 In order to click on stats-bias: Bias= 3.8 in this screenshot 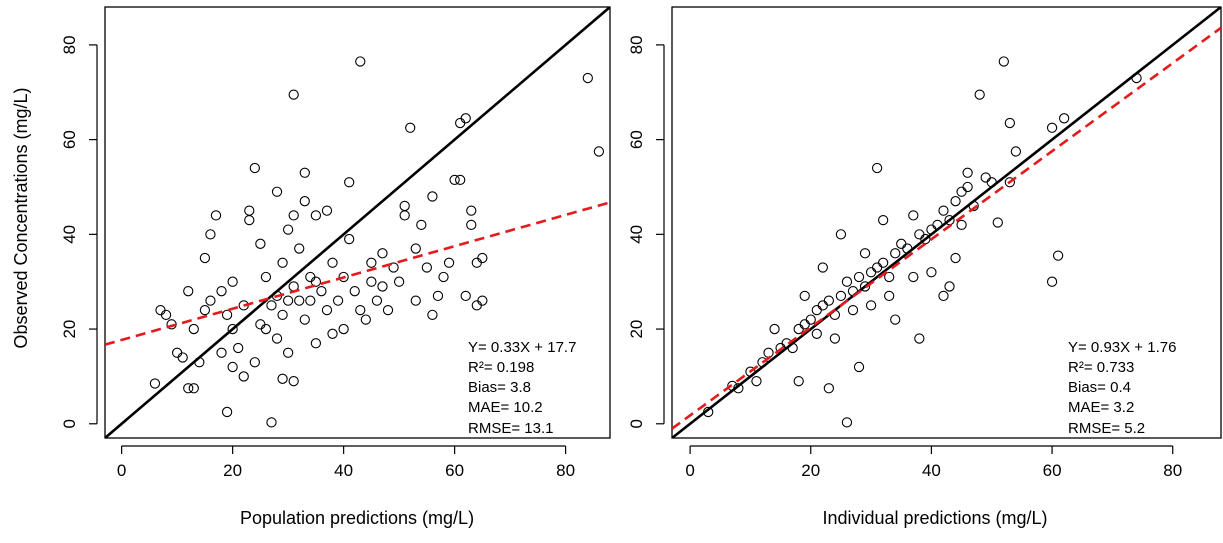, I will do `click(499, 387)`.